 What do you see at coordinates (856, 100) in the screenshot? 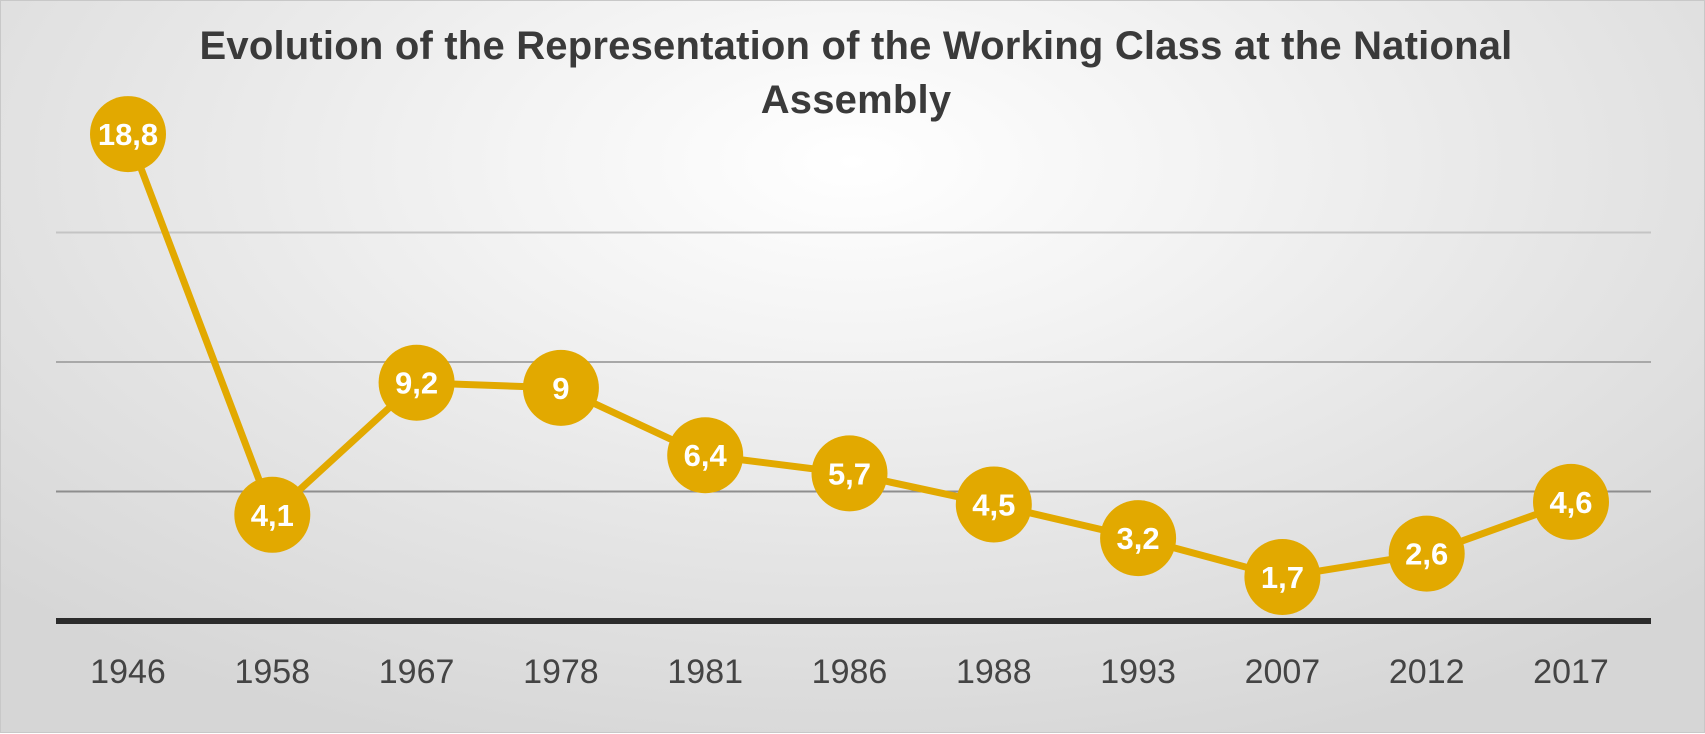
I see `chart-title-line-2: Assembly` at bounding box center [856, 100].